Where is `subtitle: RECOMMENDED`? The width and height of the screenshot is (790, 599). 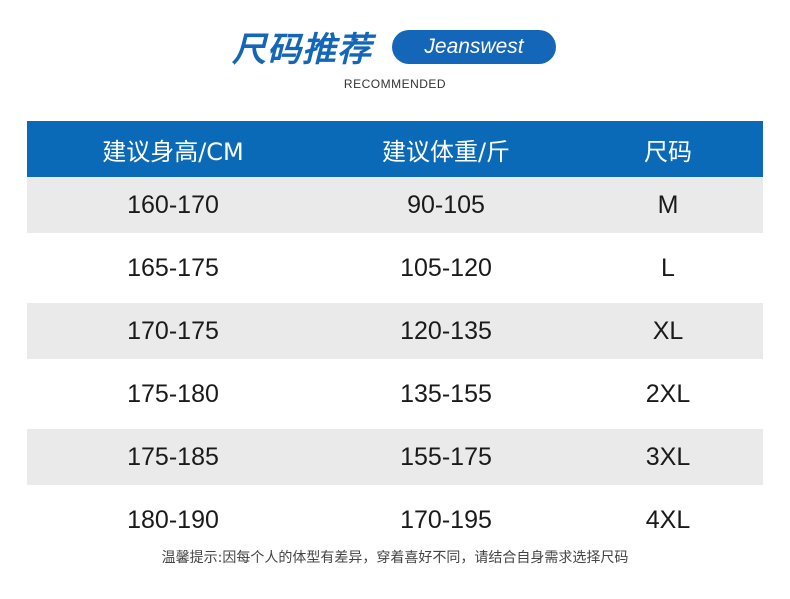 subtitle: RECOMMENDED is located at coordinates (395, 84).